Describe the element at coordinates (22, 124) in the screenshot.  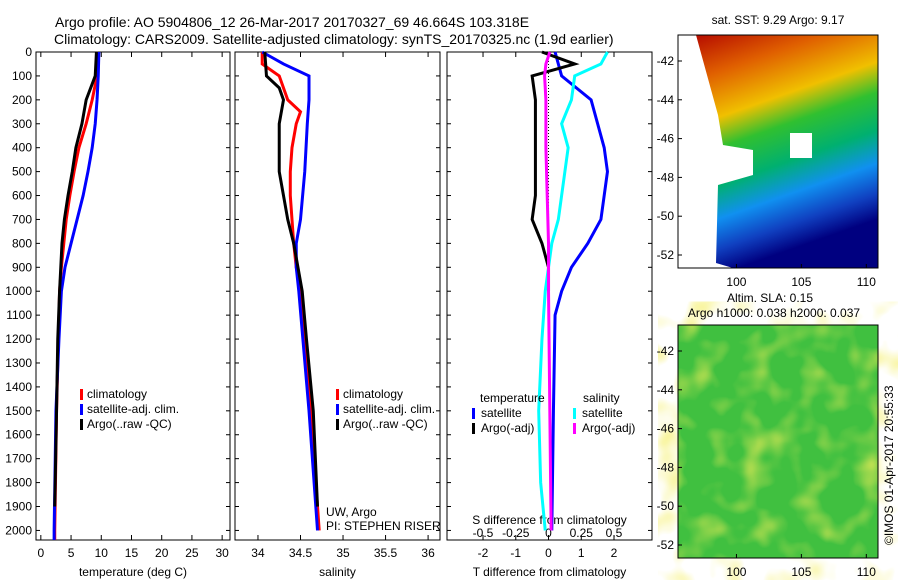
I see `y-tick-label: 300` at that location.